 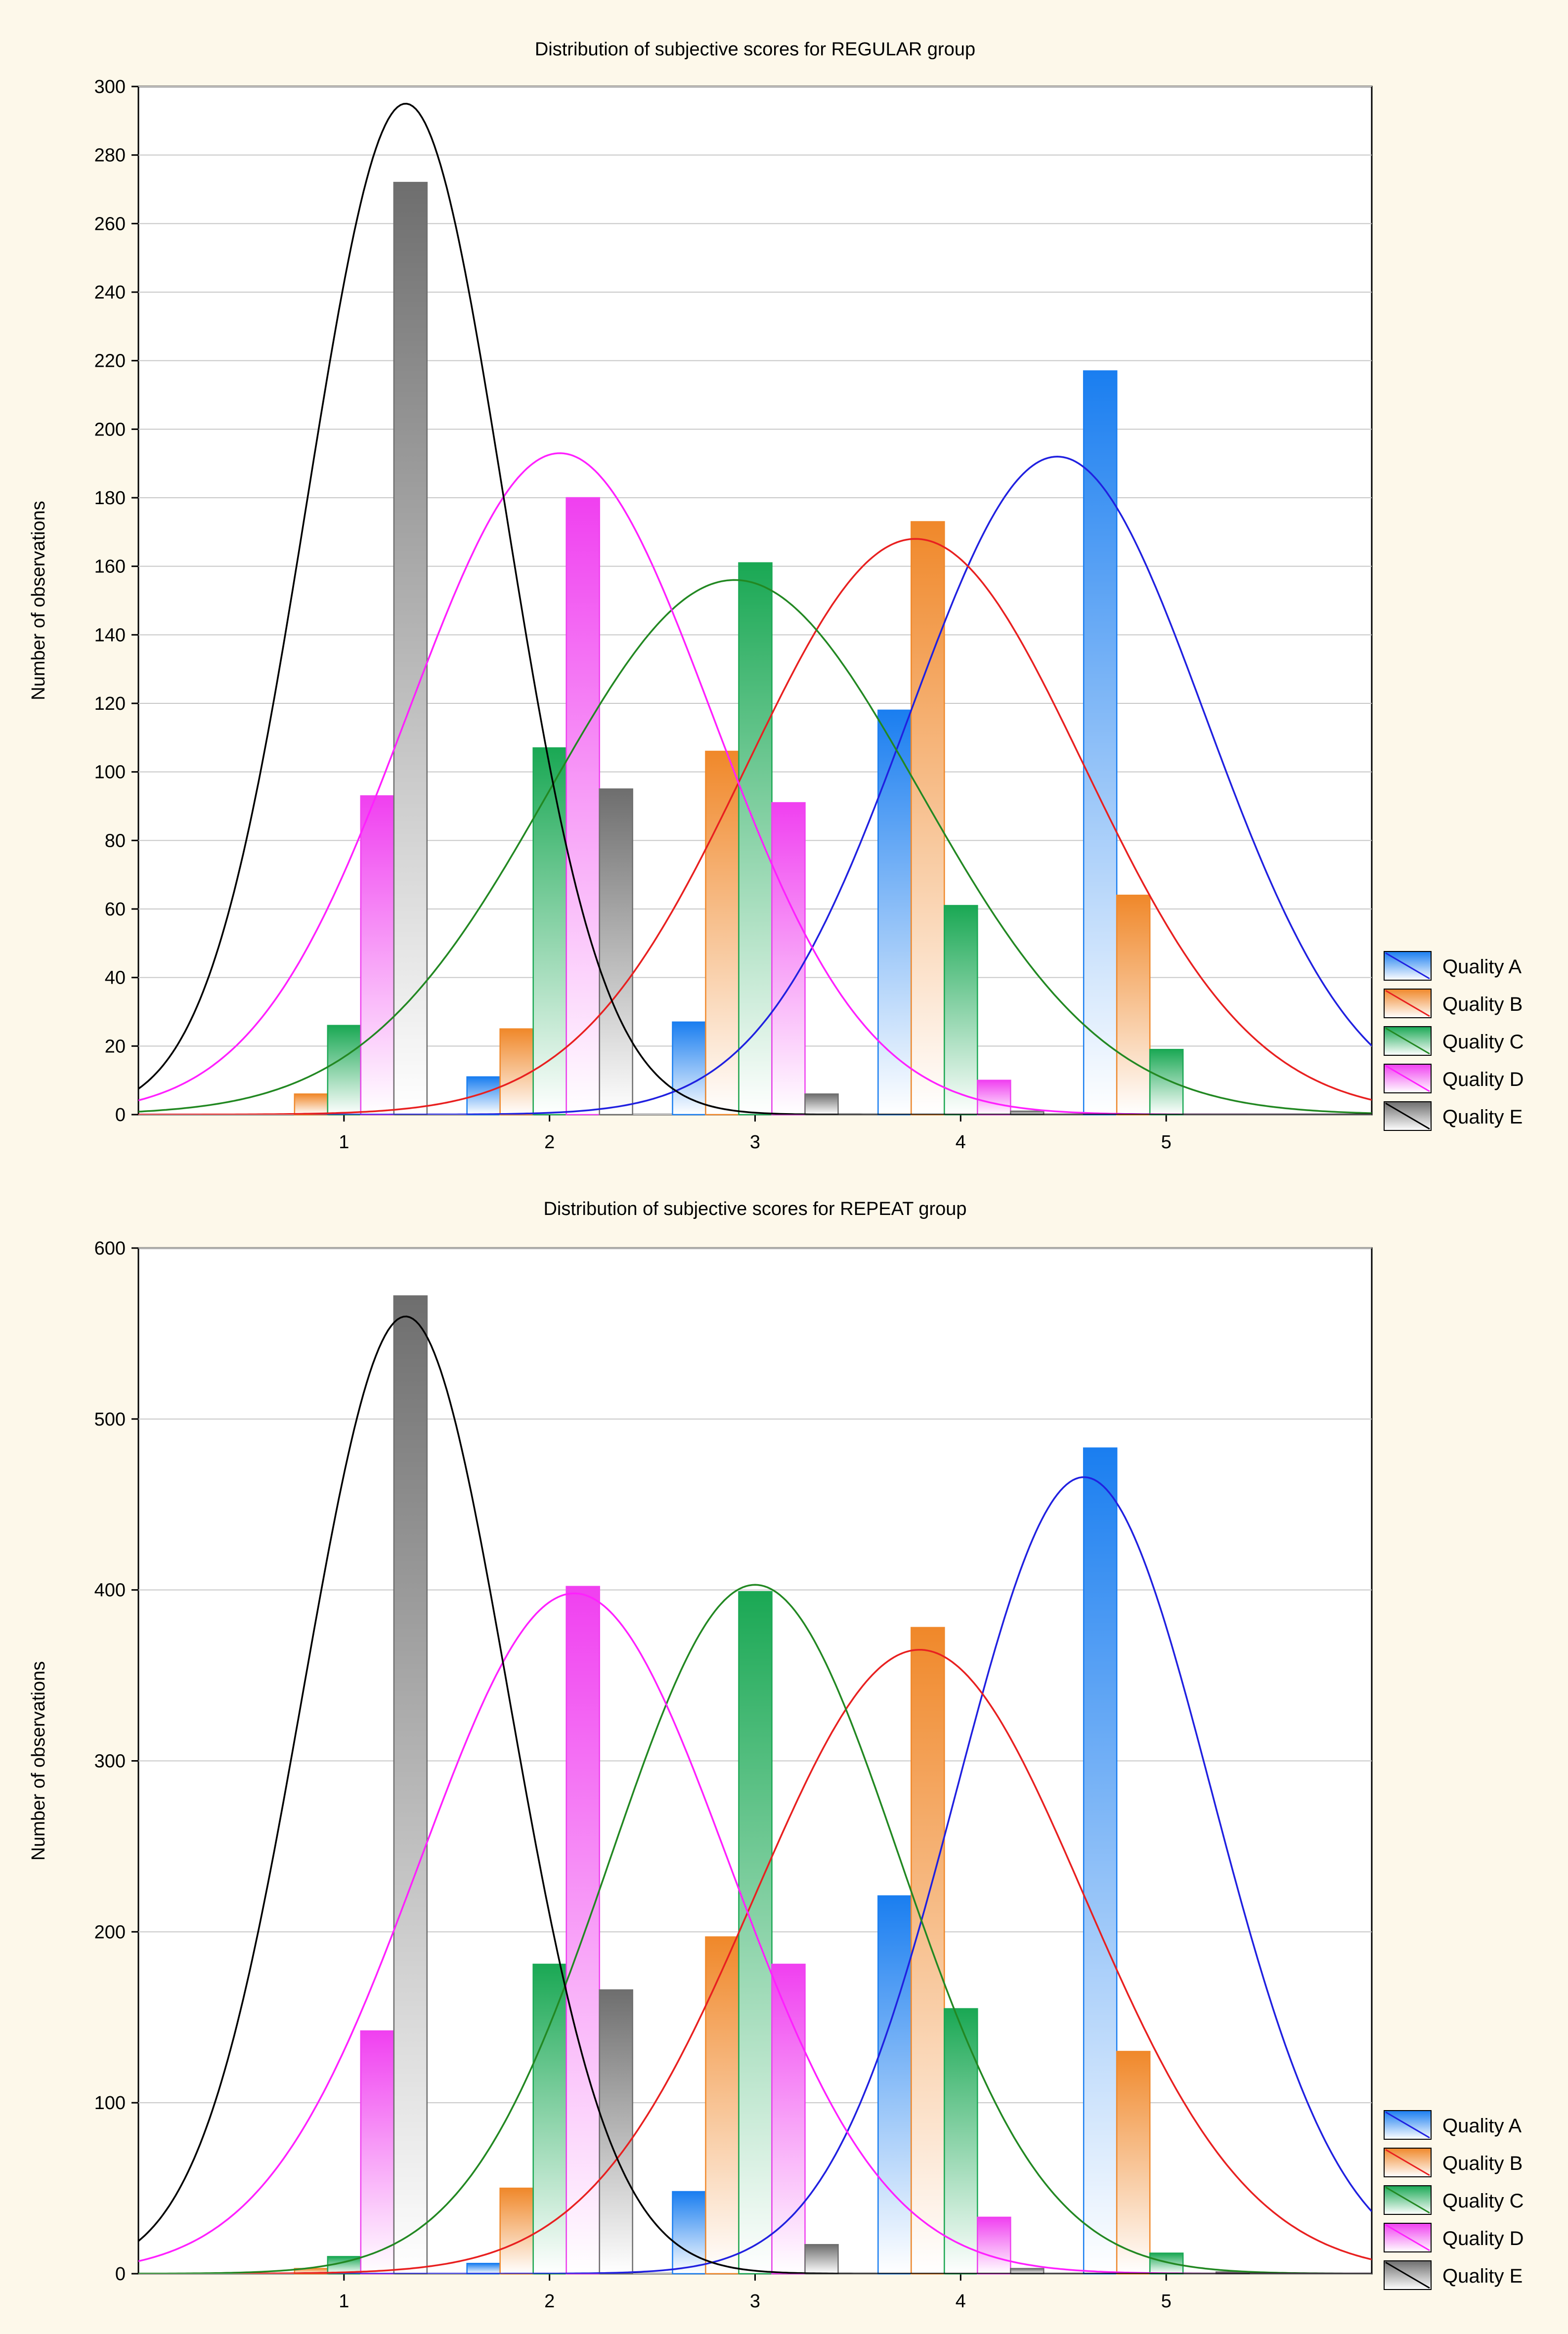 I want to click on series-quality-c-bars, so click(x=756, y=839).